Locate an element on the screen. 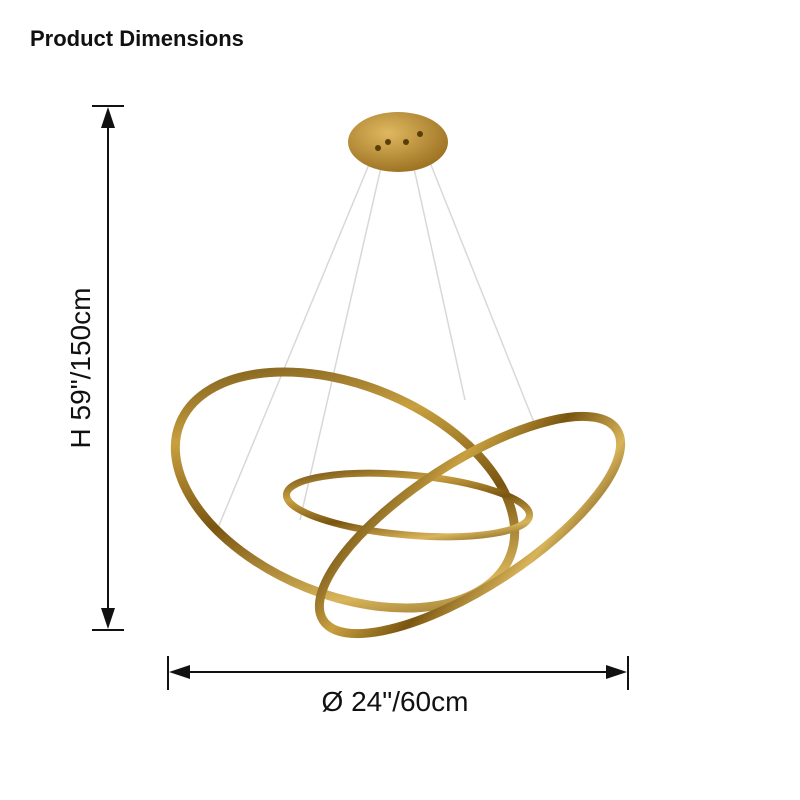 The image size is (800, 800). title: Product Dimensions is located at coordinates (137, 38).